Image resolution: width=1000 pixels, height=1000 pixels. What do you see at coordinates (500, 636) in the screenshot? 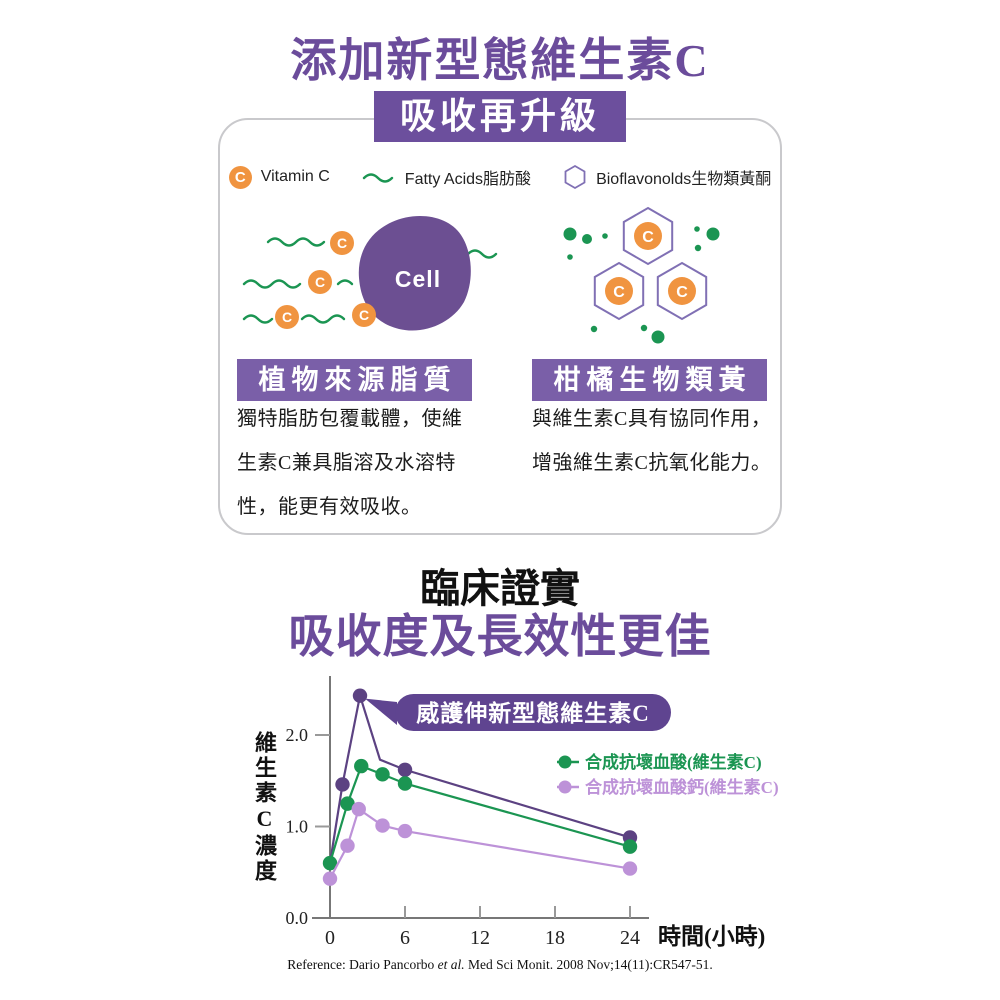
I see `clinical-section-subtitle: 吸收度及長效性更佳` at bounding box center [500, 636].